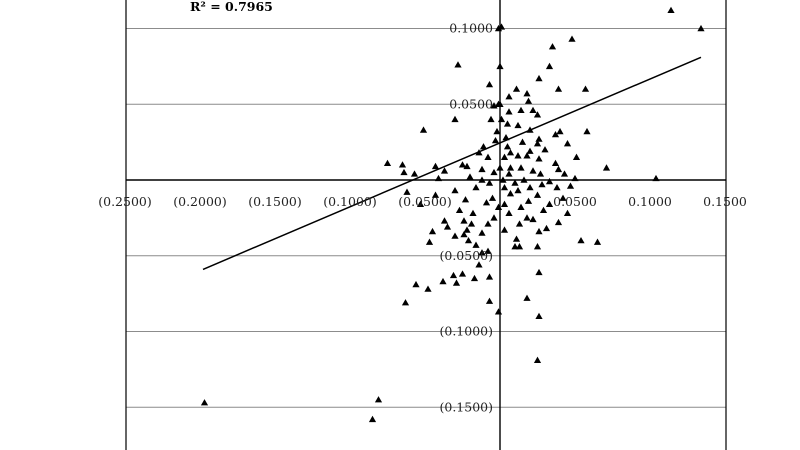  What do you see at coordinates (471, 103) in the screenshot?
I see `y-tick-label-1: 0.0500` at bounding box center [471, 103].